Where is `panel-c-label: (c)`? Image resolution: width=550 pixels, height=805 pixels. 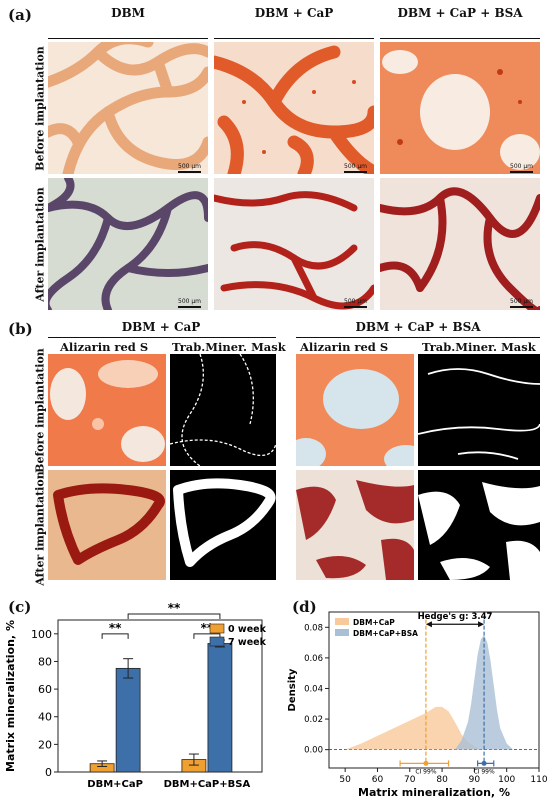
panel-c-label: (c) is located at coordinates (20, 607).